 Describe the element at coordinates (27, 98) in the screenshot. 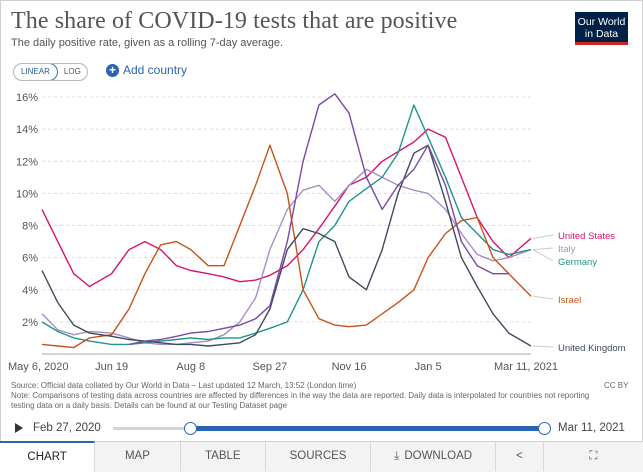

I see `y-tick-label: 16%` at that location.